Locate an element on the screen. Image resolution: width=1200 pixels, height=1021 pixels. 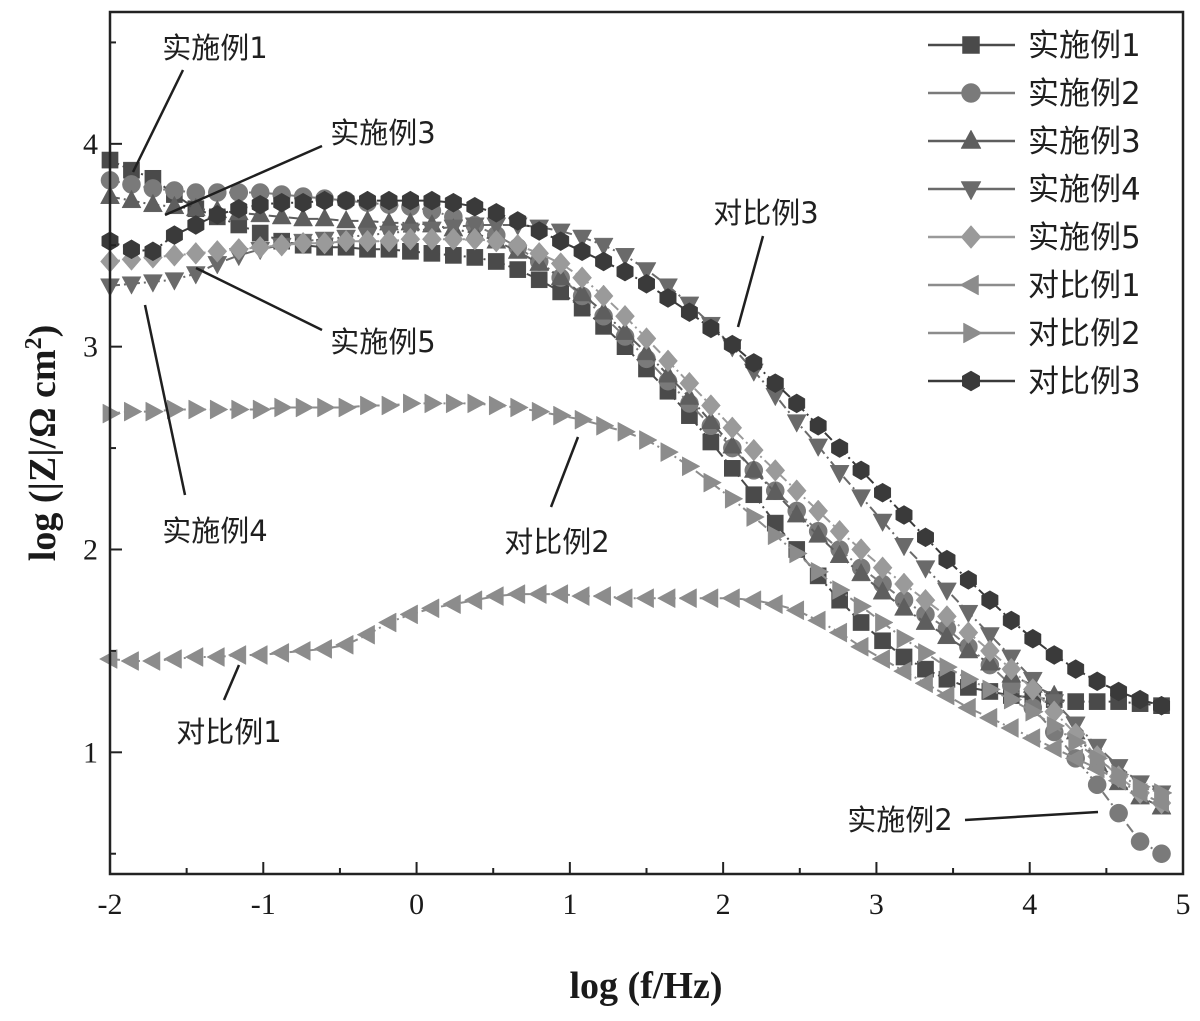
annotation: 实施例5 is located at coordinates (315, 312).